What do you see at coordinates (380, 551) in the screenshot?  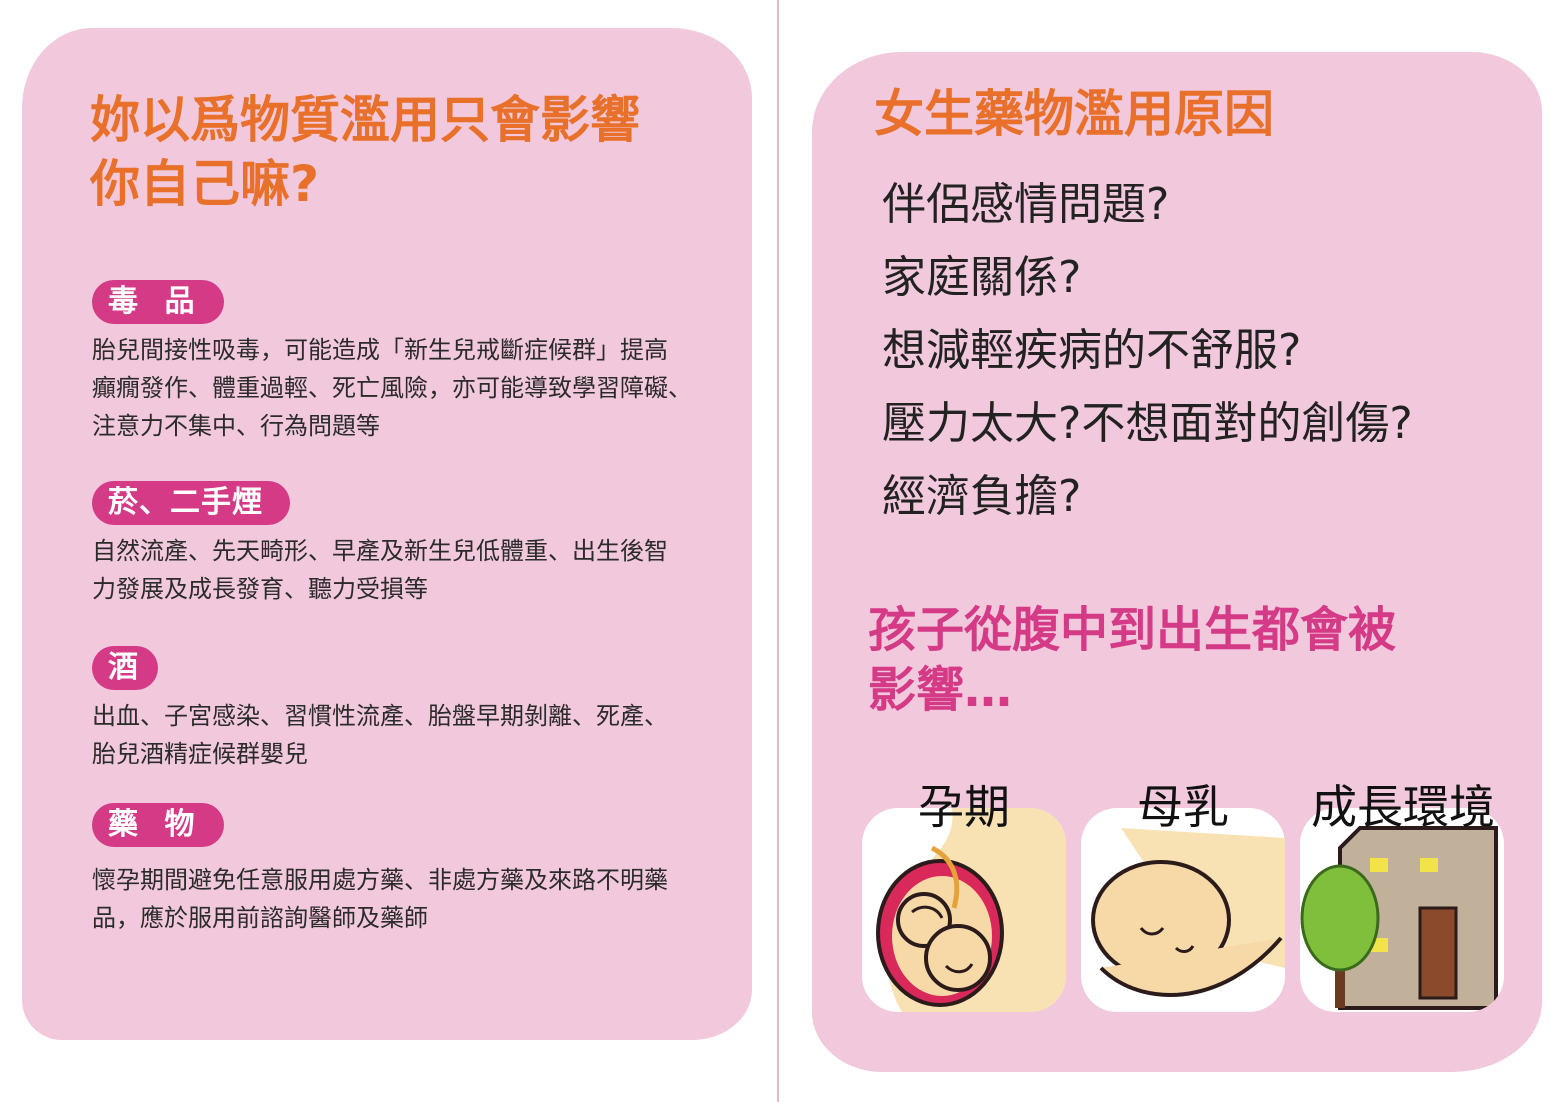 I see `tobacco-line: 自然流產、先天畸形、早產及新生兒低體重、出生後智` at bounding box center [380, 551].